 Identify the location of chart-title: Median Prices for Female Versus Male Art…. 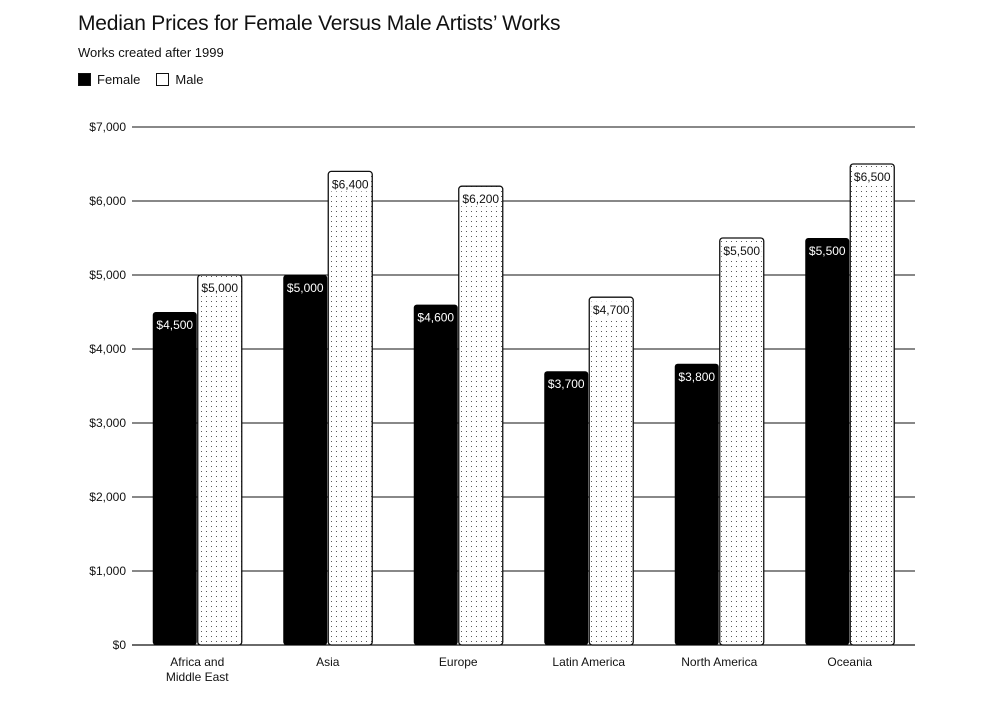
(319, 23).